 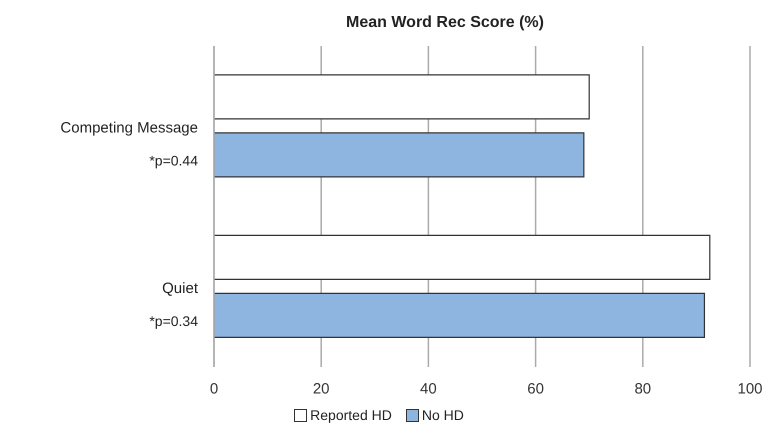 I want to click on x-tick-label: 100, so click(x=750, y=389).